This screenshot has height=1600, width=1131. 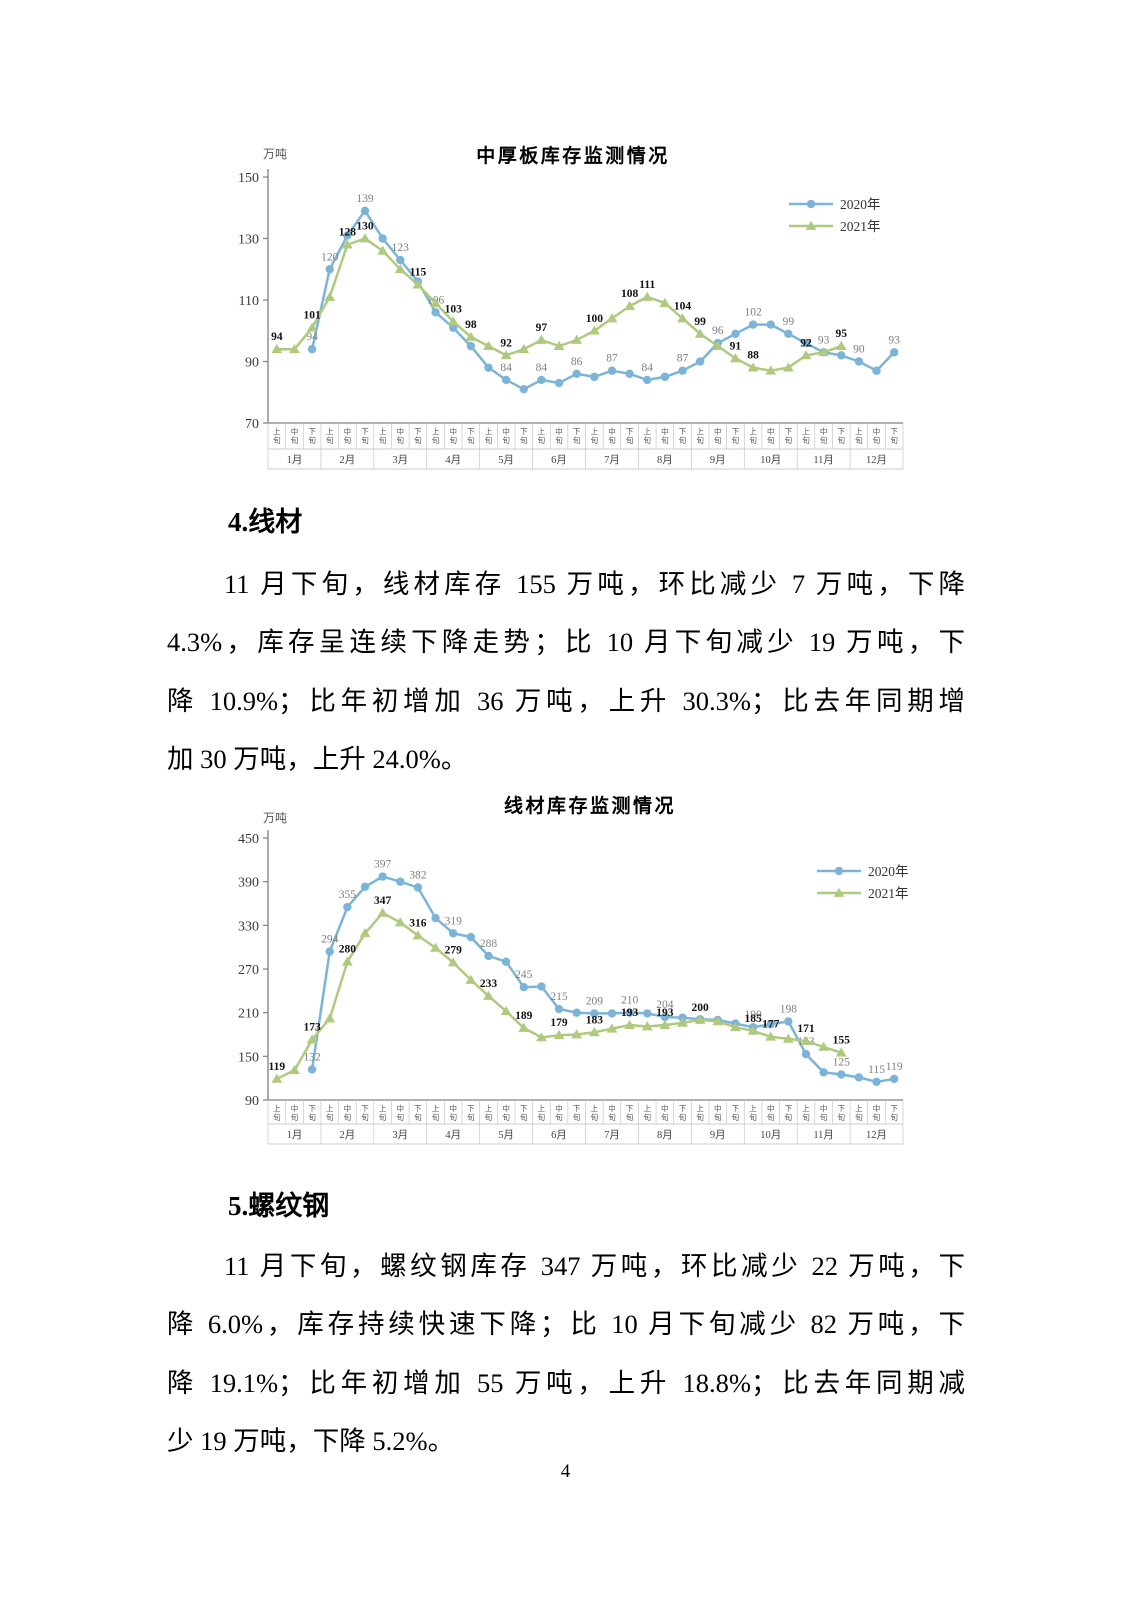 I want to click on paragraph-line: 降 6.0%，库存持续快速下降；比 10 月下旬减少 82 万吨，下, so click(x=566, y=1324).